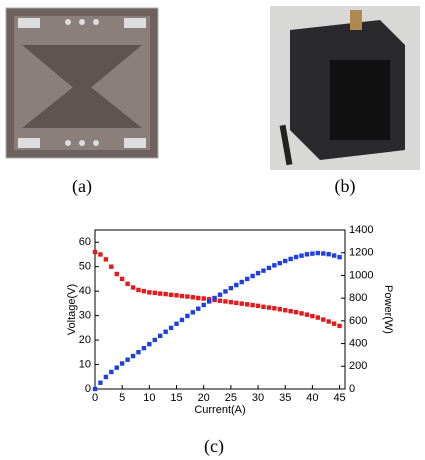 This screenshot has width=425, height=460. I want to click on y-tick-label: 60, so click(85, 242).